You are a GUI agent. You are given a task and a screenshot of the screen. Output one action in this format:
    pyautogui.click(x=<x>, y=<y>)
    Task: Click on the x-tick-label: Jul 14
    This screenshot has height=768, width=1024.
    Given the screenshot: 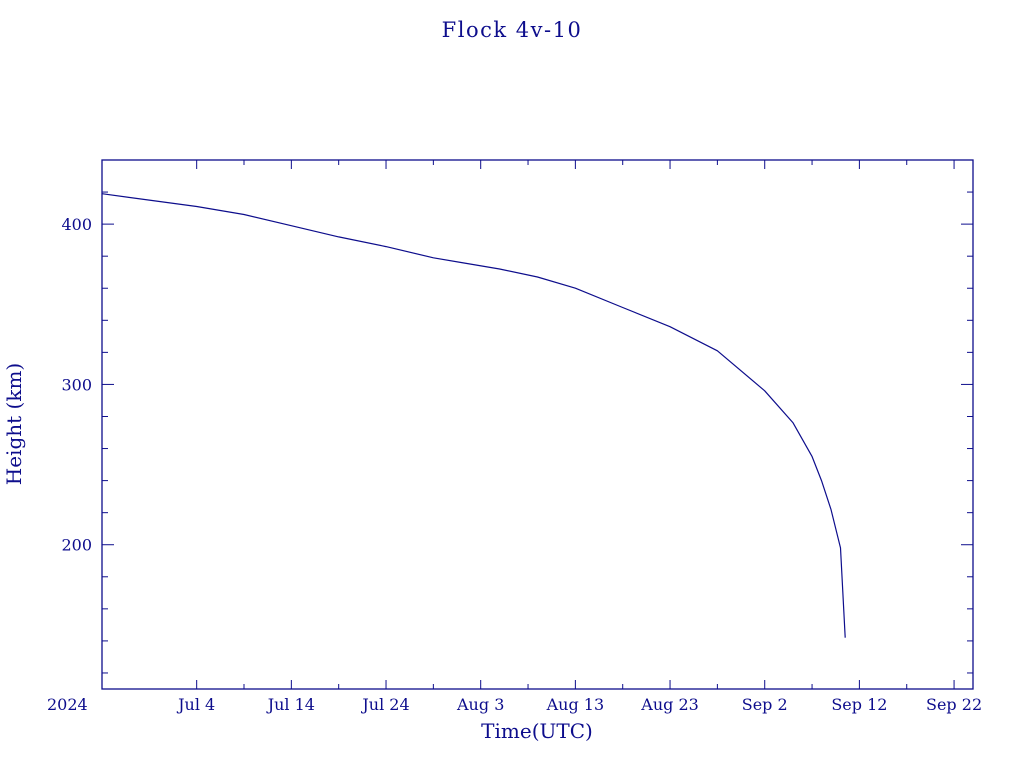 What is the action you would take?
    pyautogui.click(x=290, y=704)
    